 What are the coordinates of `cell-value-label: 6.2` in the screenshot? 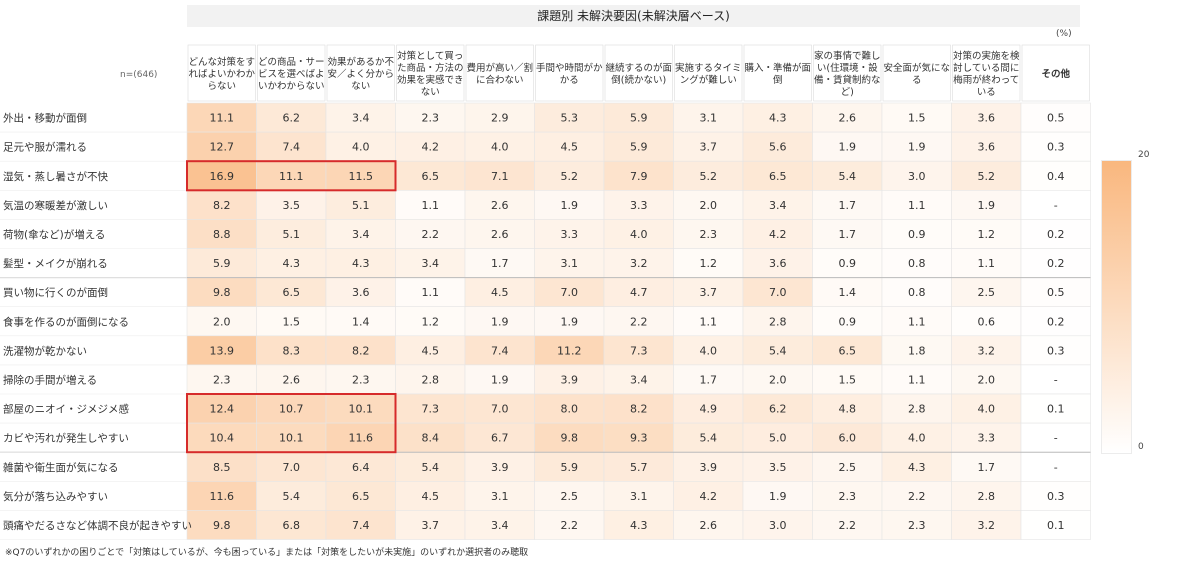 It's located at (292, 118).